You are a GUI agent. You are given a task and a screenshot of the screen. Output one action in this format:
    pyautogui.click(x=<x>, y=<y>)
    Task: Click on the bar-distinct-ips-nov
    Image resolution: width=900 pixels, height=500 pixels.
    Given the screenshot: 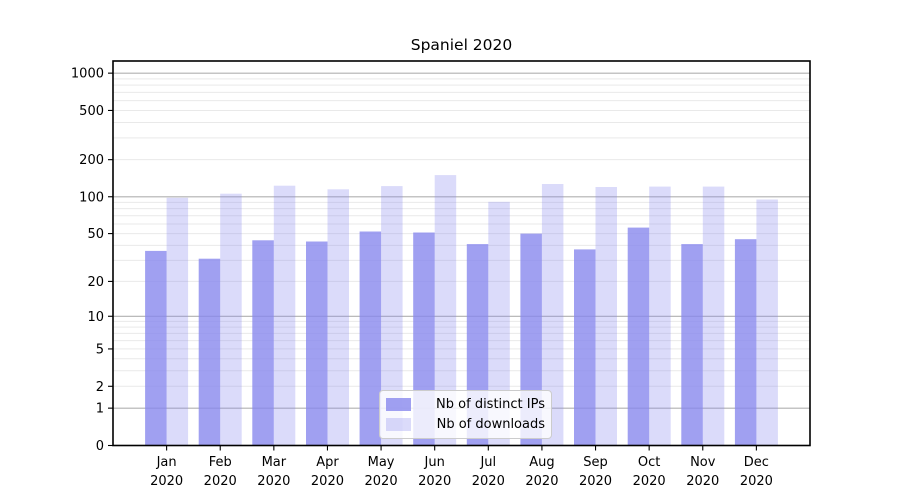 What is the action you would take?
    pyautogui.click(x=692, y=345)
    